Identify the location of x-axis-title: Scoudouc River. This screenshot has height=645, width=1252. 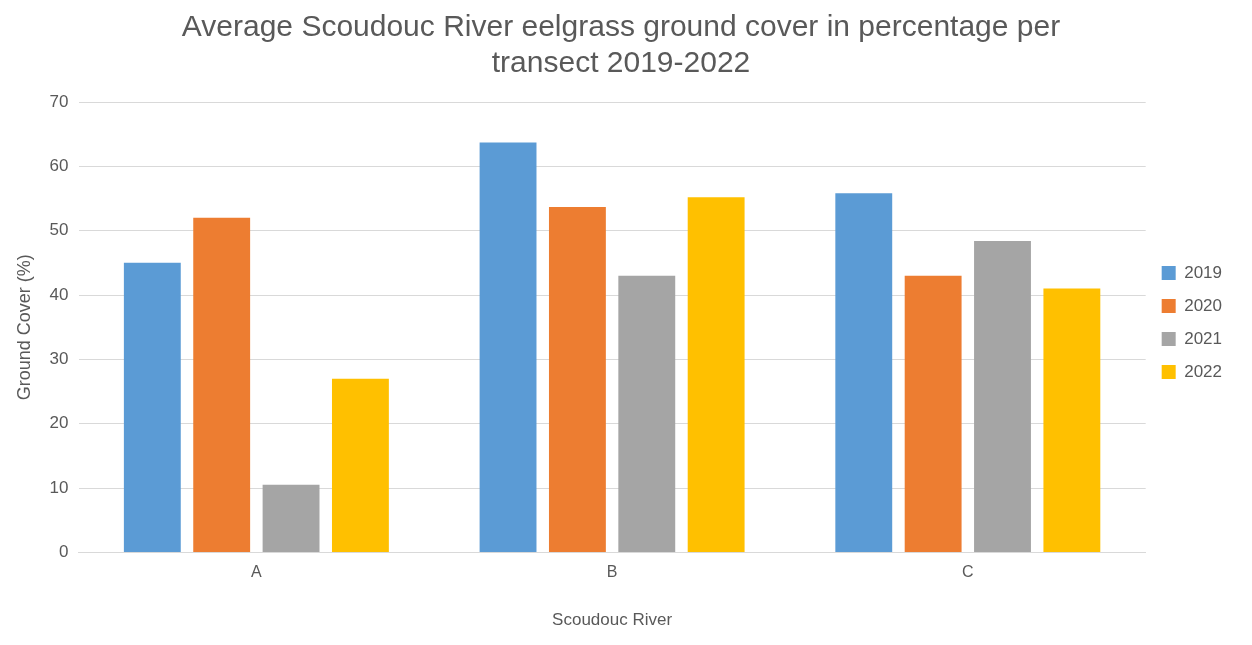
(612, 620).